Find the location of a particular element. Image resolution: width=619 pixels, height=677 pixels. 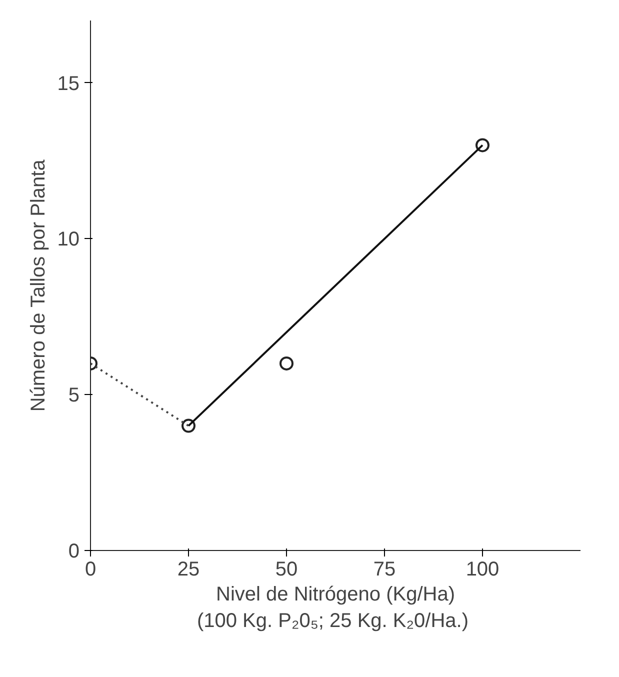

x-tick-label: 75 is located at coordinates (384, 569).